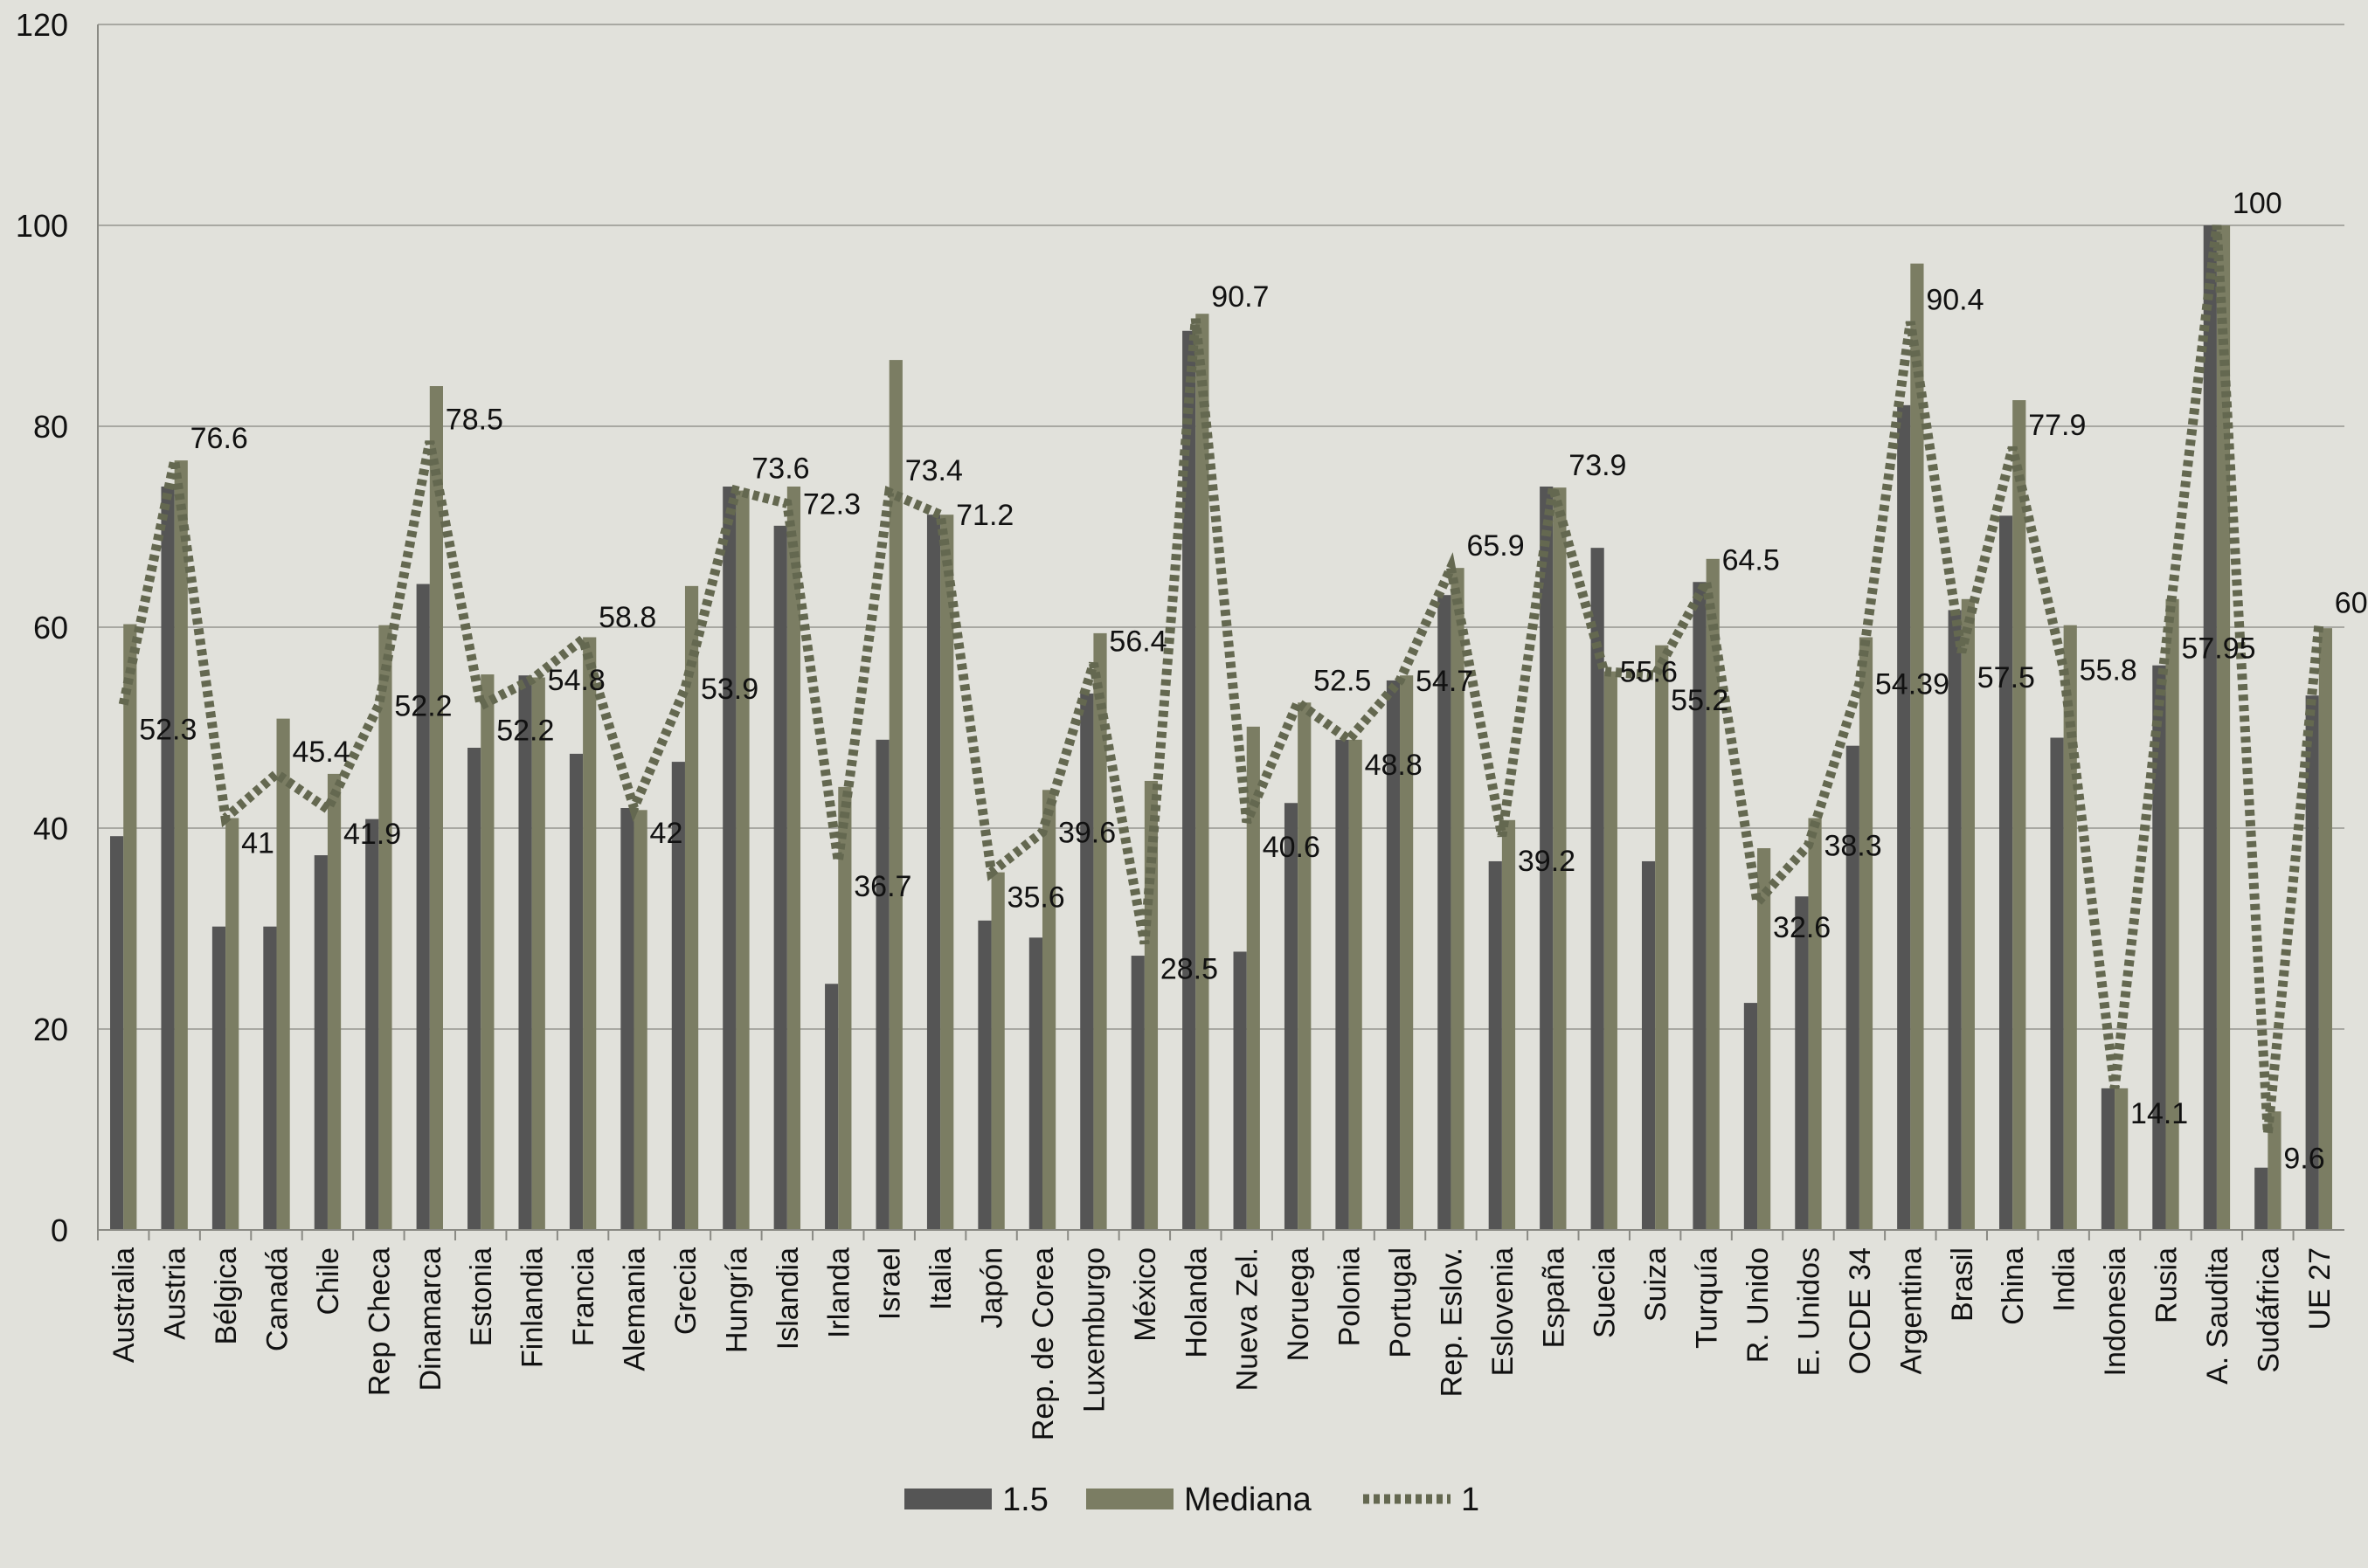  Describe the element at coordinates (882, 886) in the screenshot. I see `data-label: 36.7` at that location.